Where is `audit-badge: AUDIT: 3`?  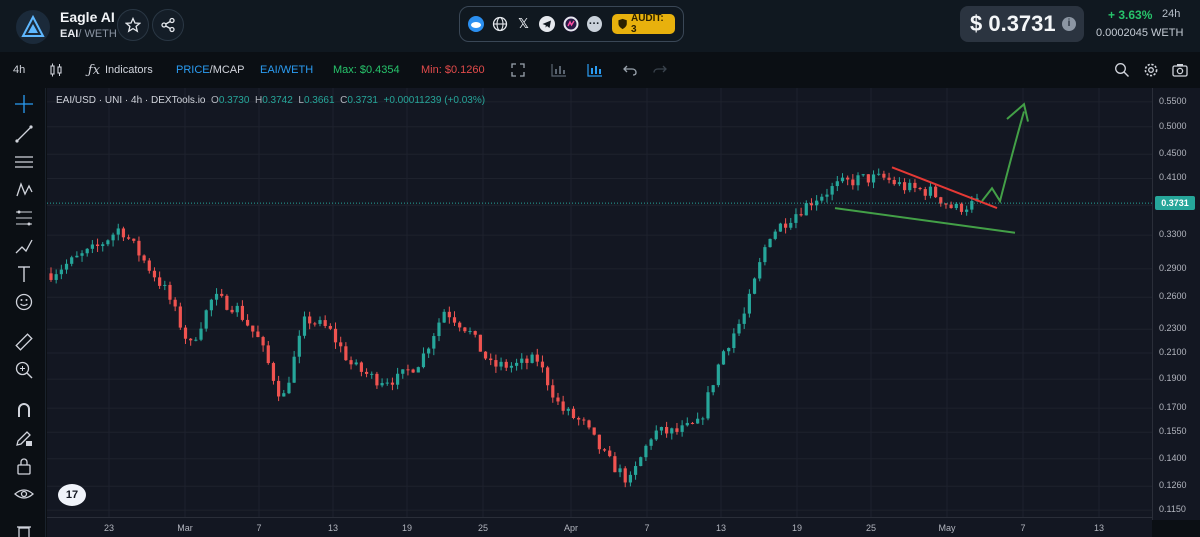
audit-badge: AUDIT: 3 is located at coordinates (643, 24).